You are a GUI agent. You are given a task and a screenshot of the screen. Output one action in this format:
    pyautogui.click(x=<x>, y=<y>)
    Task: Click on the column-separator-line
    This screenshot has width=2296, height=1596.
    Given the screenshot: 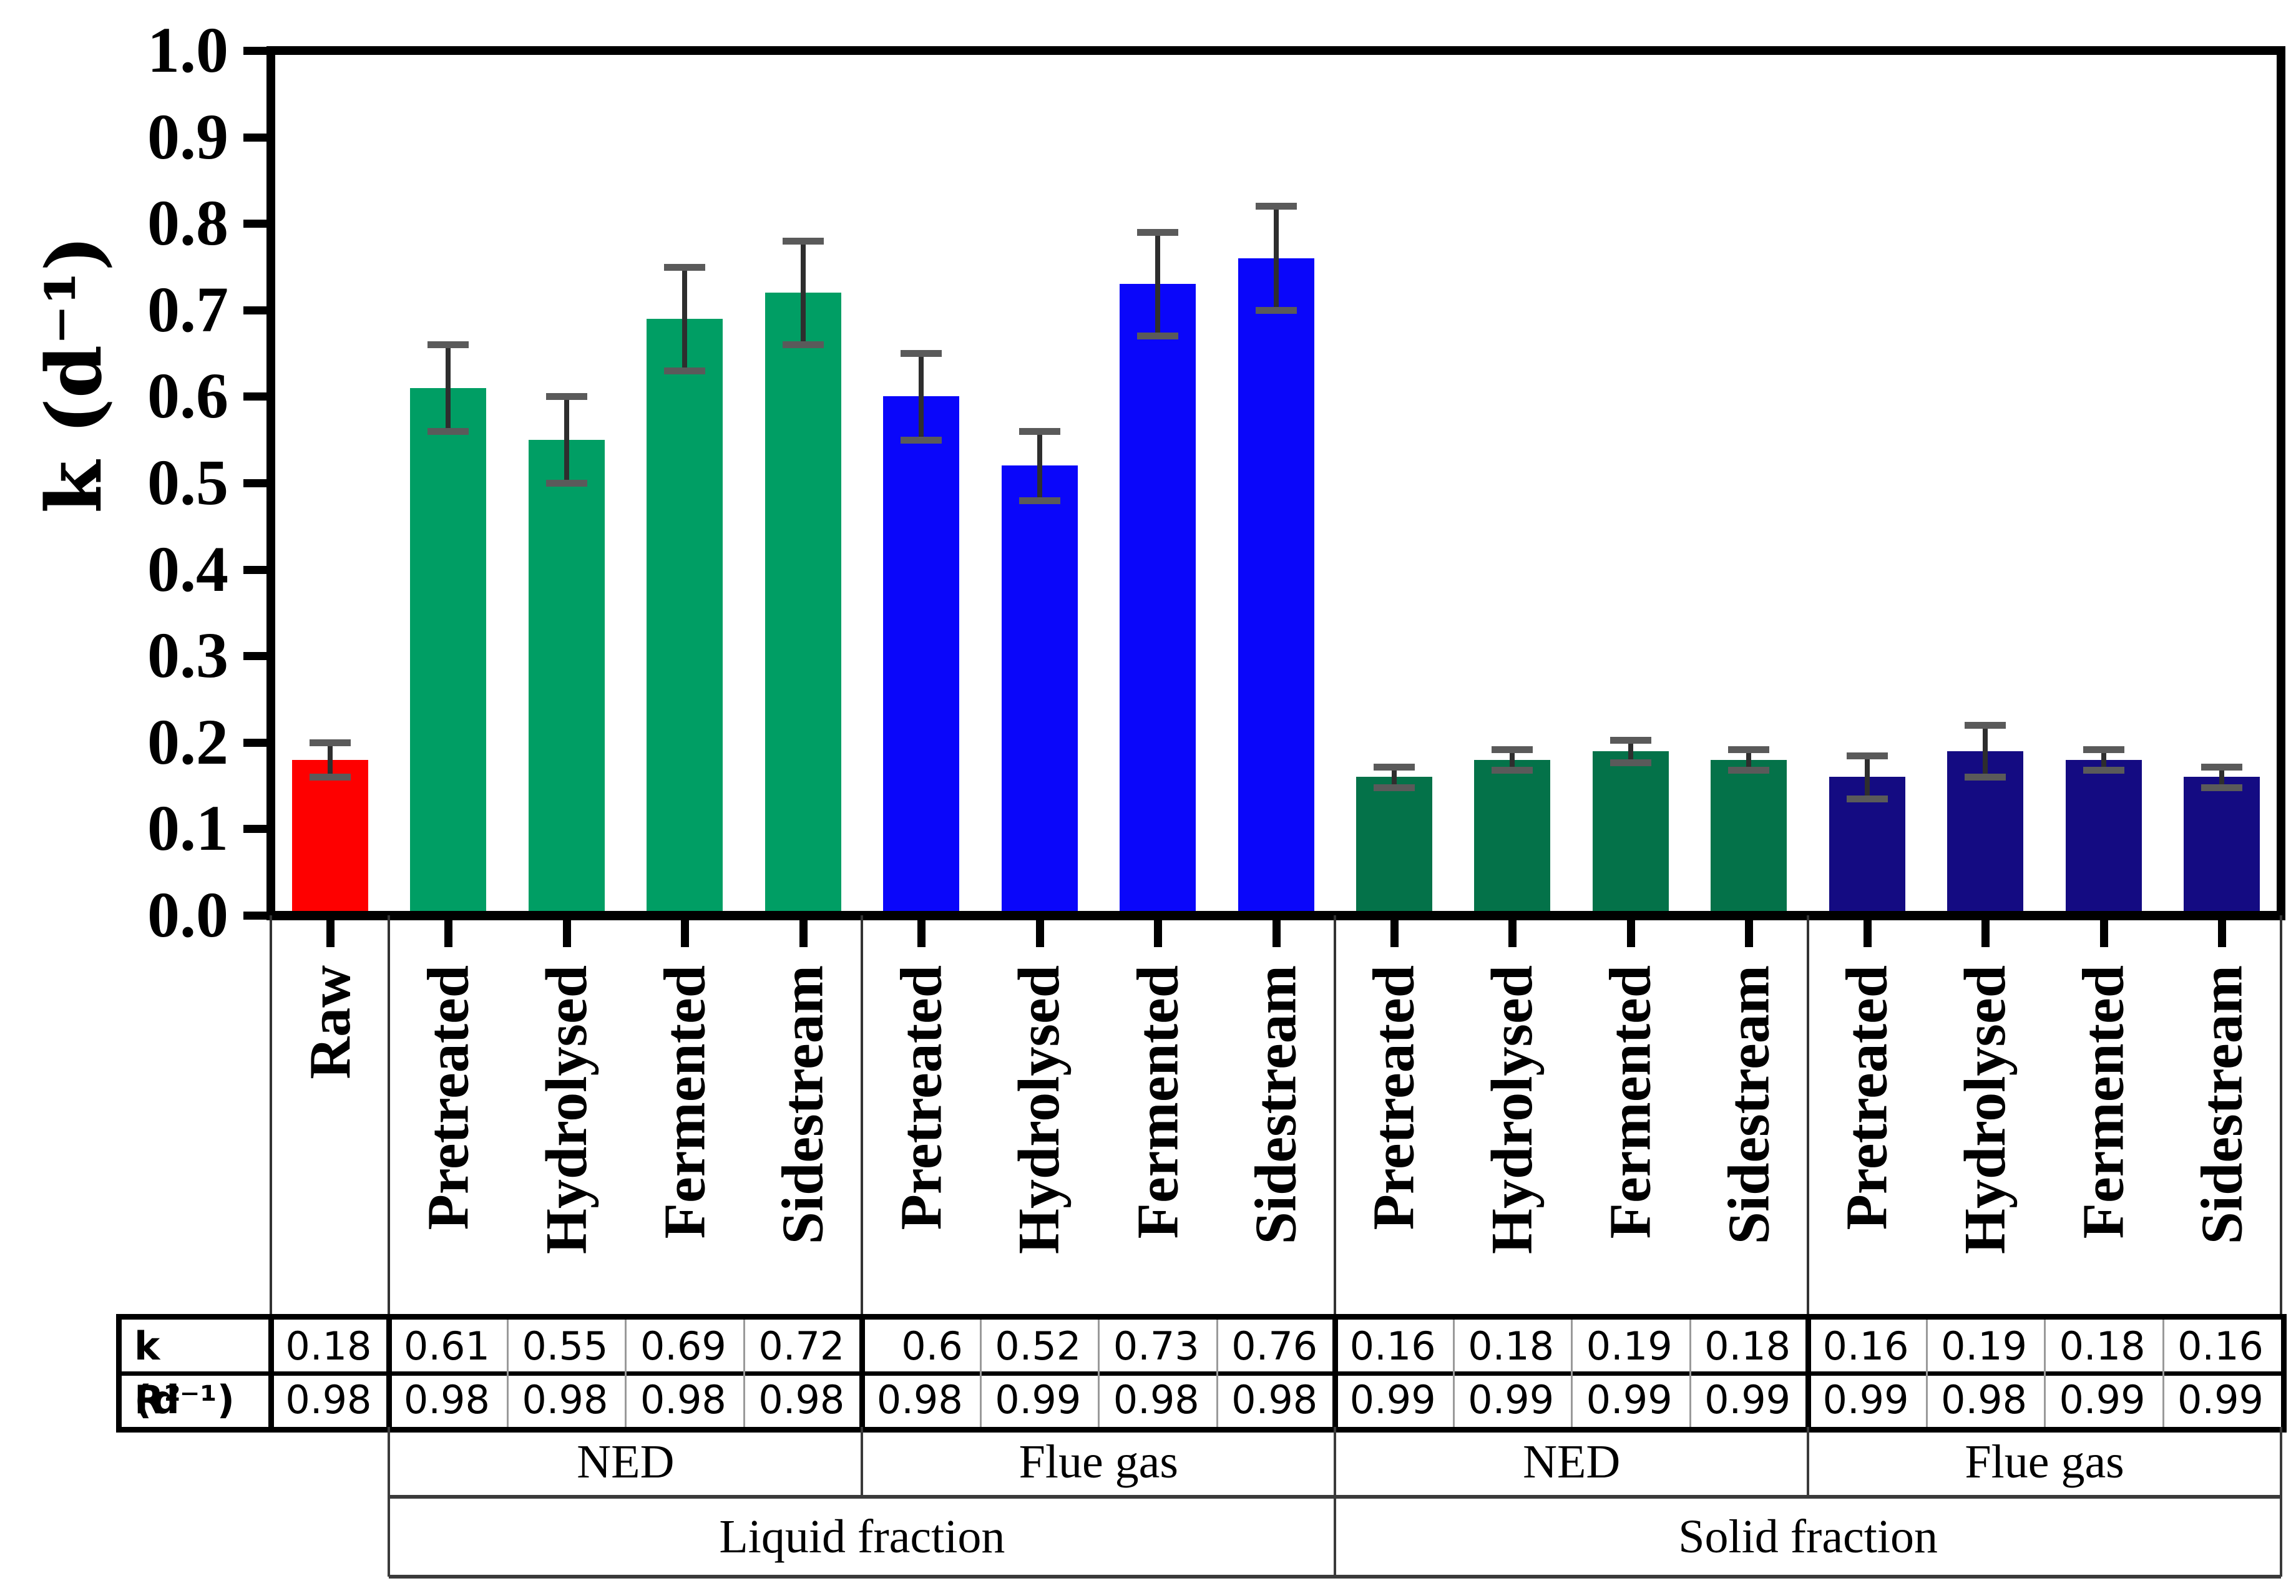 What is the action you would take?
    pyautogui.click(x=862, y=1117)
    